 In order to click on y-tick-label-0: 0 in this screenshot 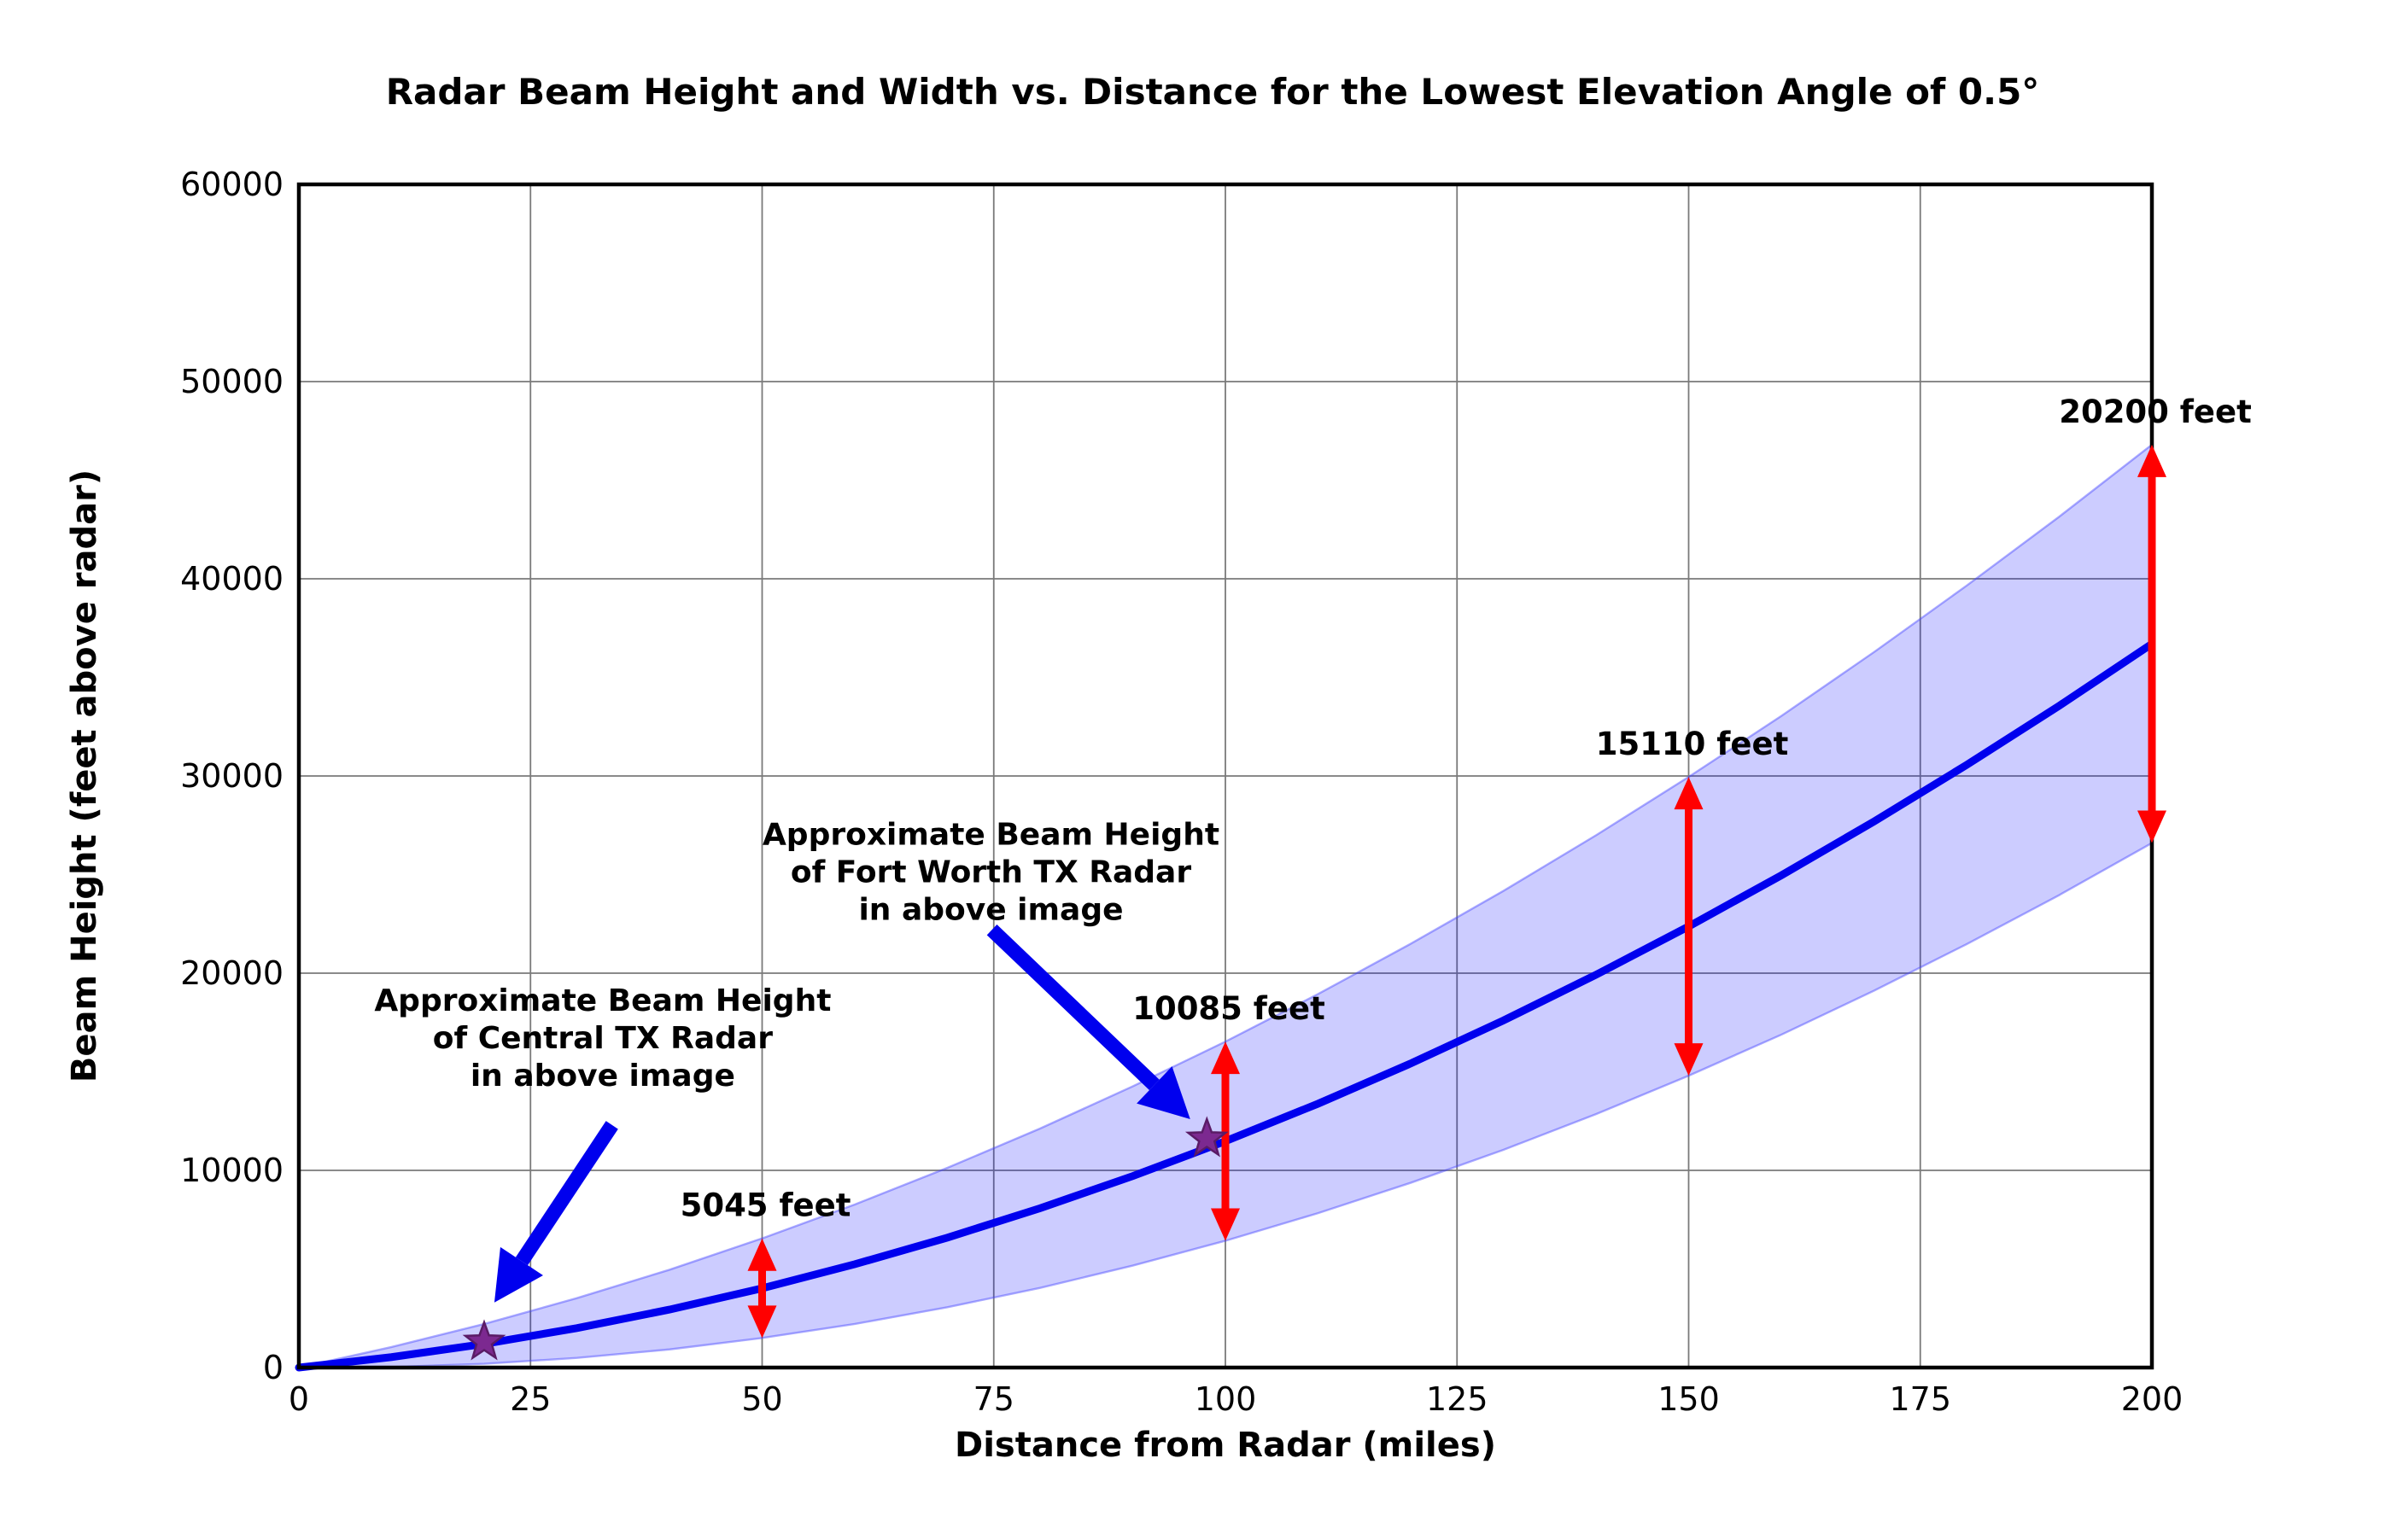, I will do `click(274, 1367)`.